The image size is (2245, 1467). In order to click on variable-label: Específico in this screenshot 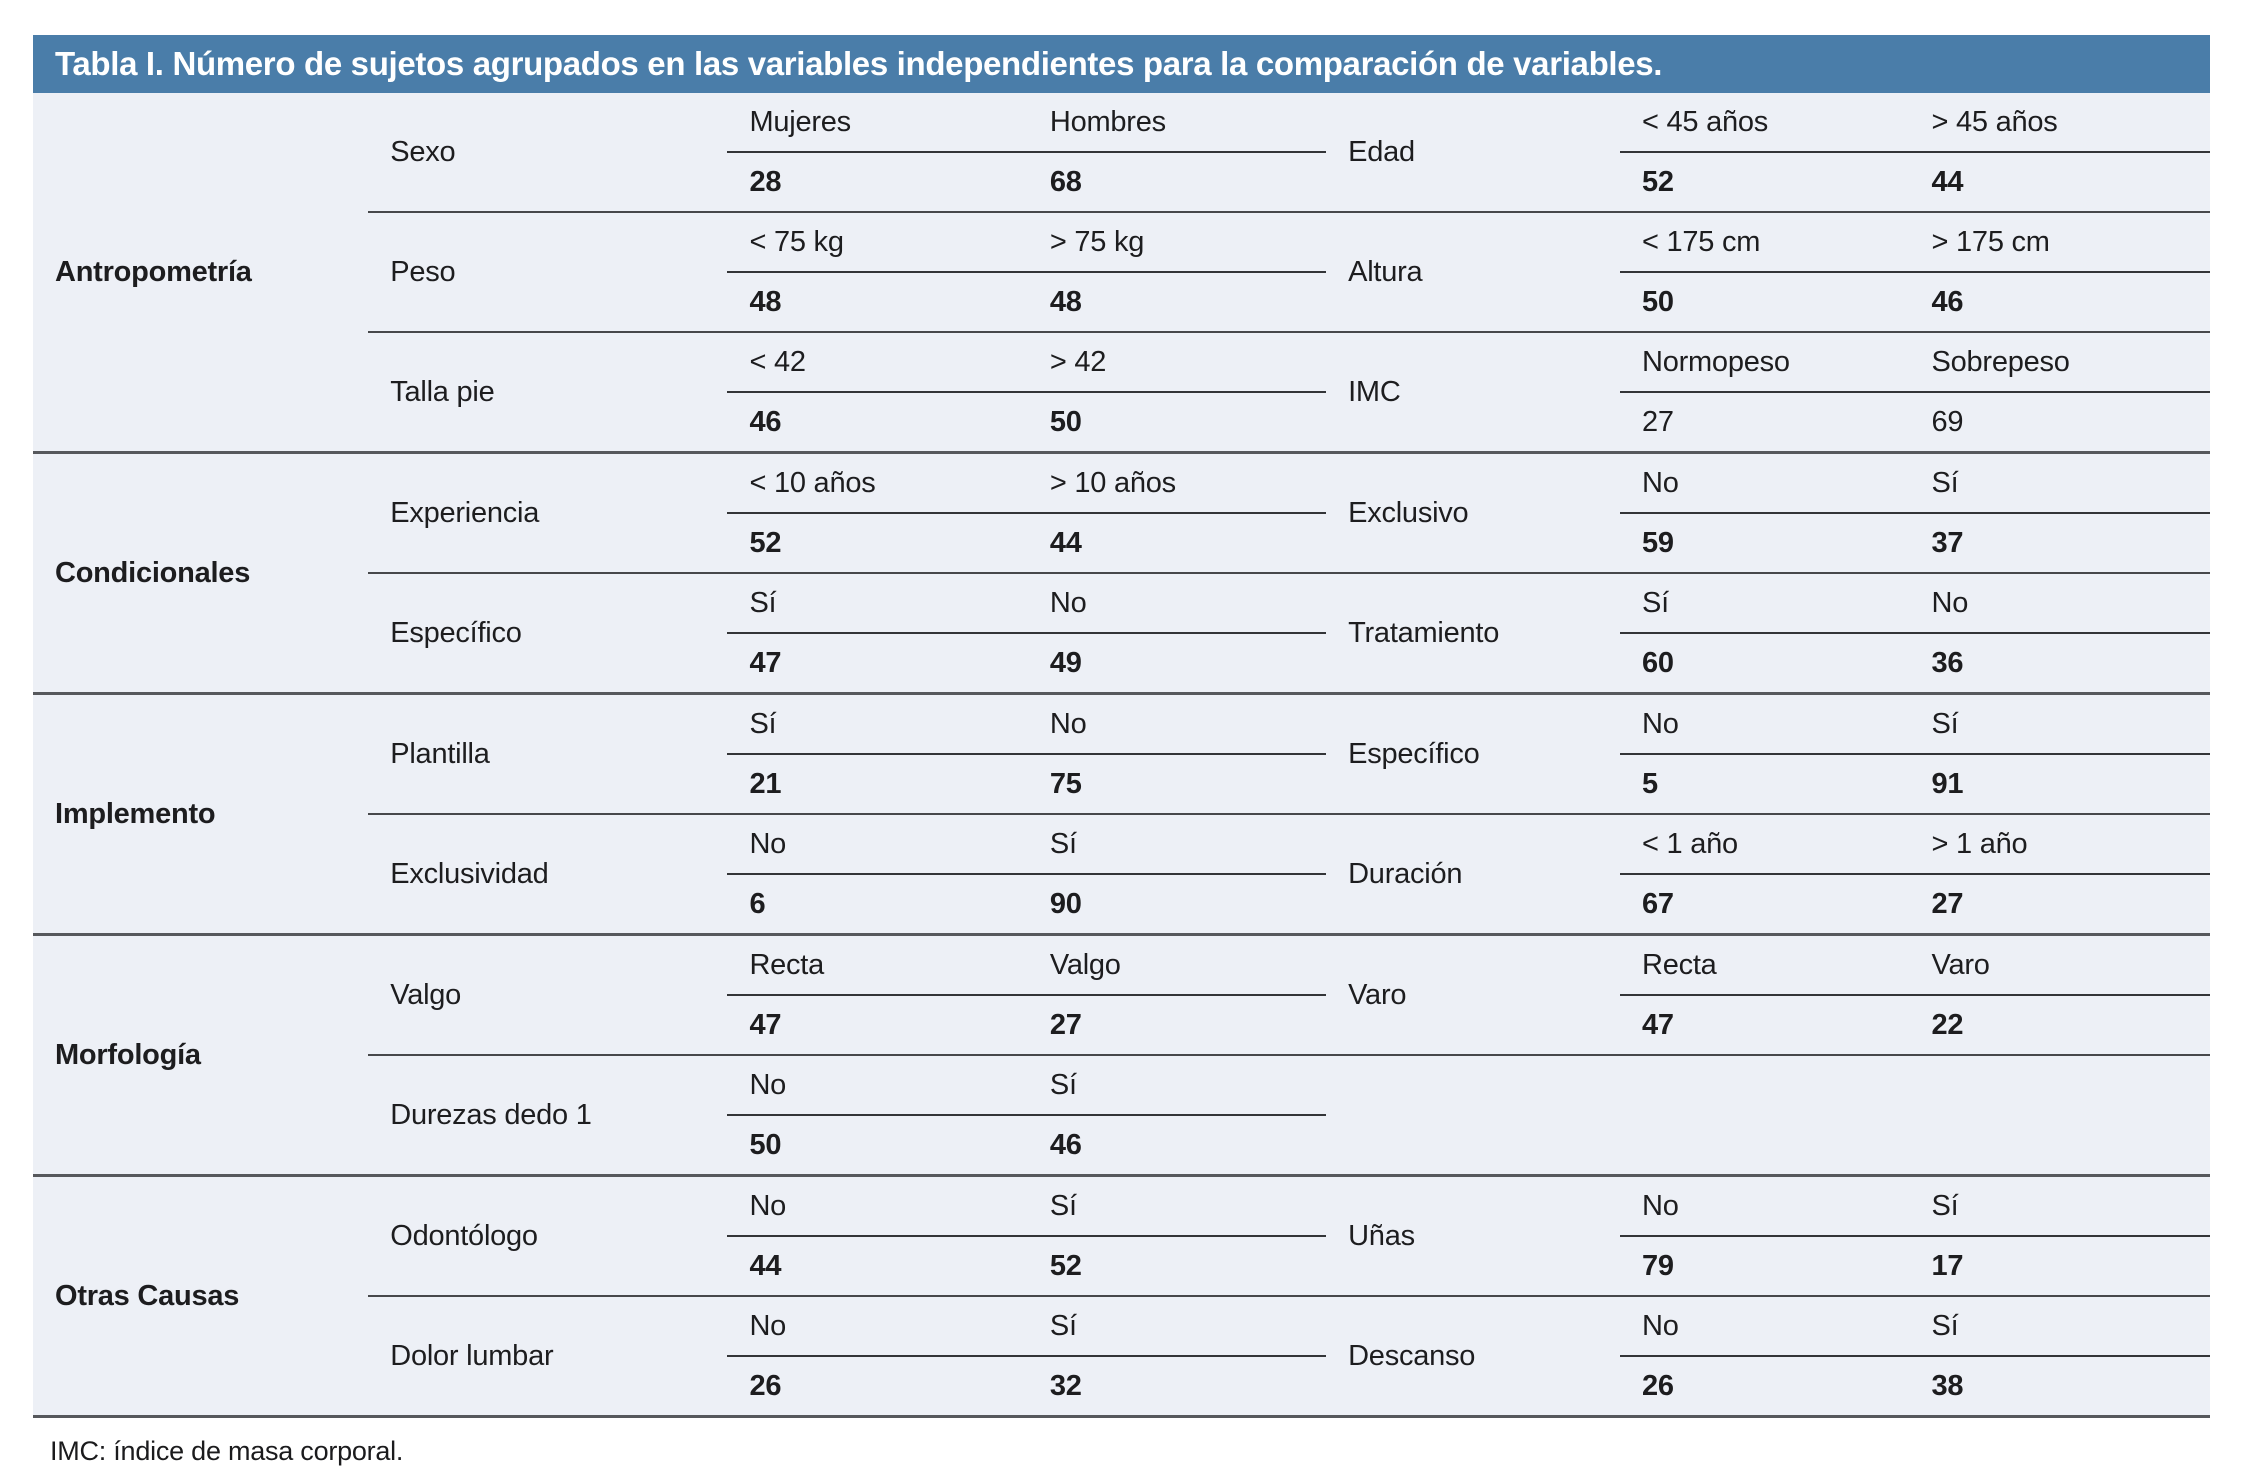, I will do `click(1473, 754)`.